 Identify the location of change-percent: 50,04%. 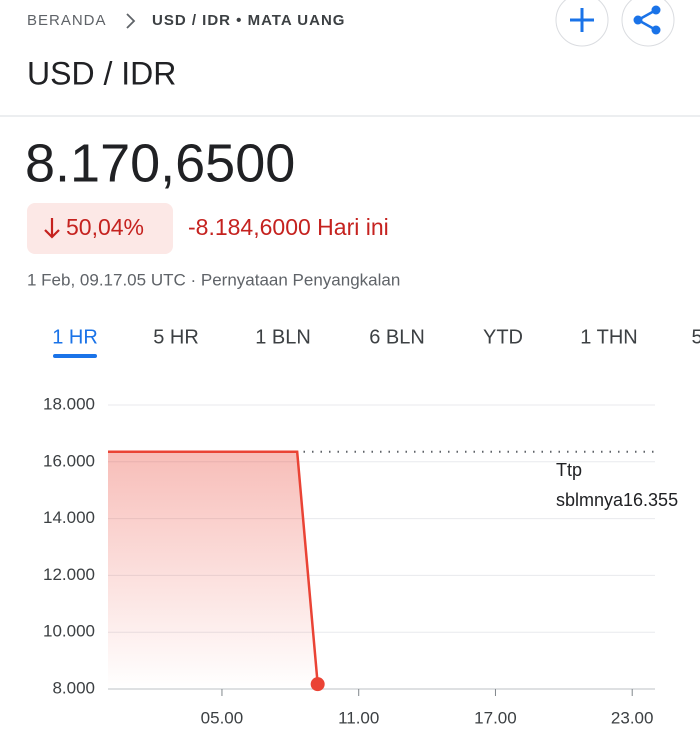
(105, 227).